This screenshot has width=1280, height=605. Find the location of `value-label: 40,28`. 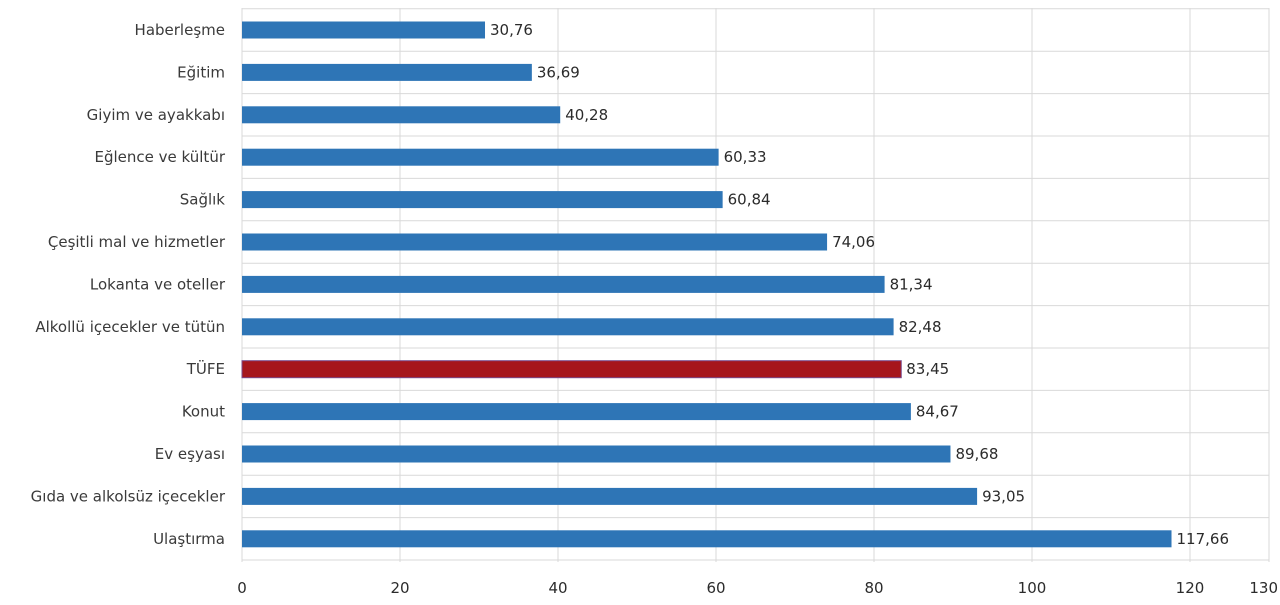

value-label: 40,28 is located at coordinates (586, 115).